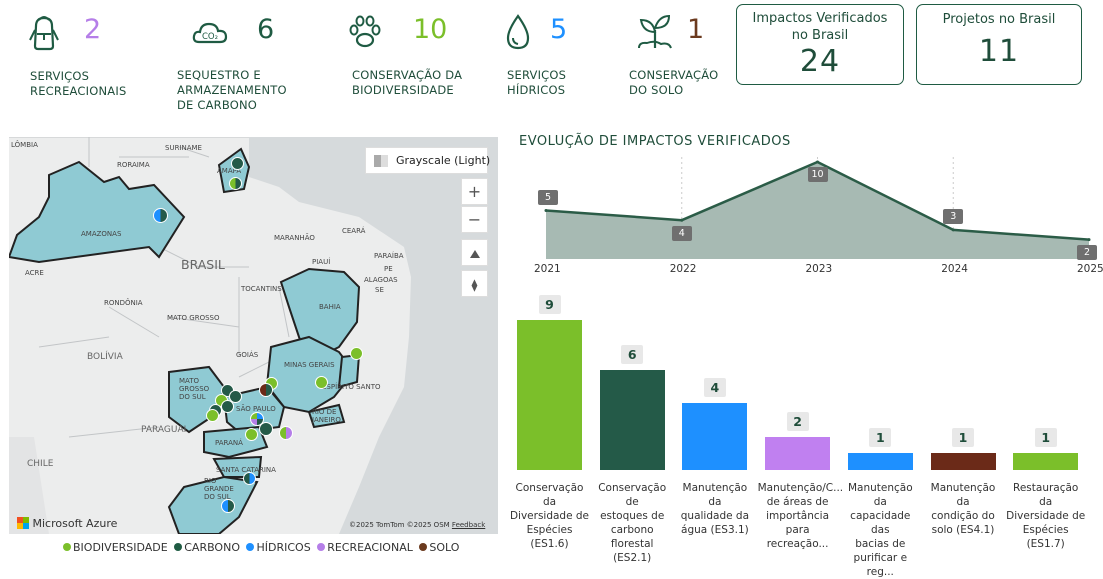  Describe the element at coordinates (229, 171) in the screenshot. I see `map-label: AMAPÁ` at that location.